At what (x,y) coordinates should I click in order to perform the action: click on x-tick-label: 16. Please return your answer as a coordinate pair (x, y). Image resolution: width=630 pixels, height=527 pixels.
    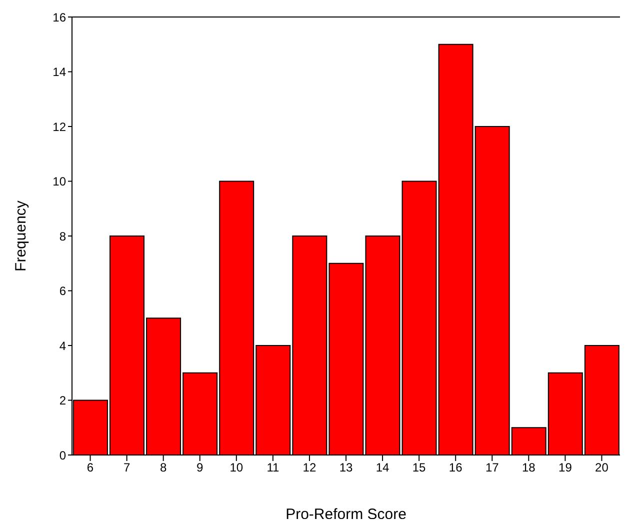
    Looking at the image, I should click on (455, 467).